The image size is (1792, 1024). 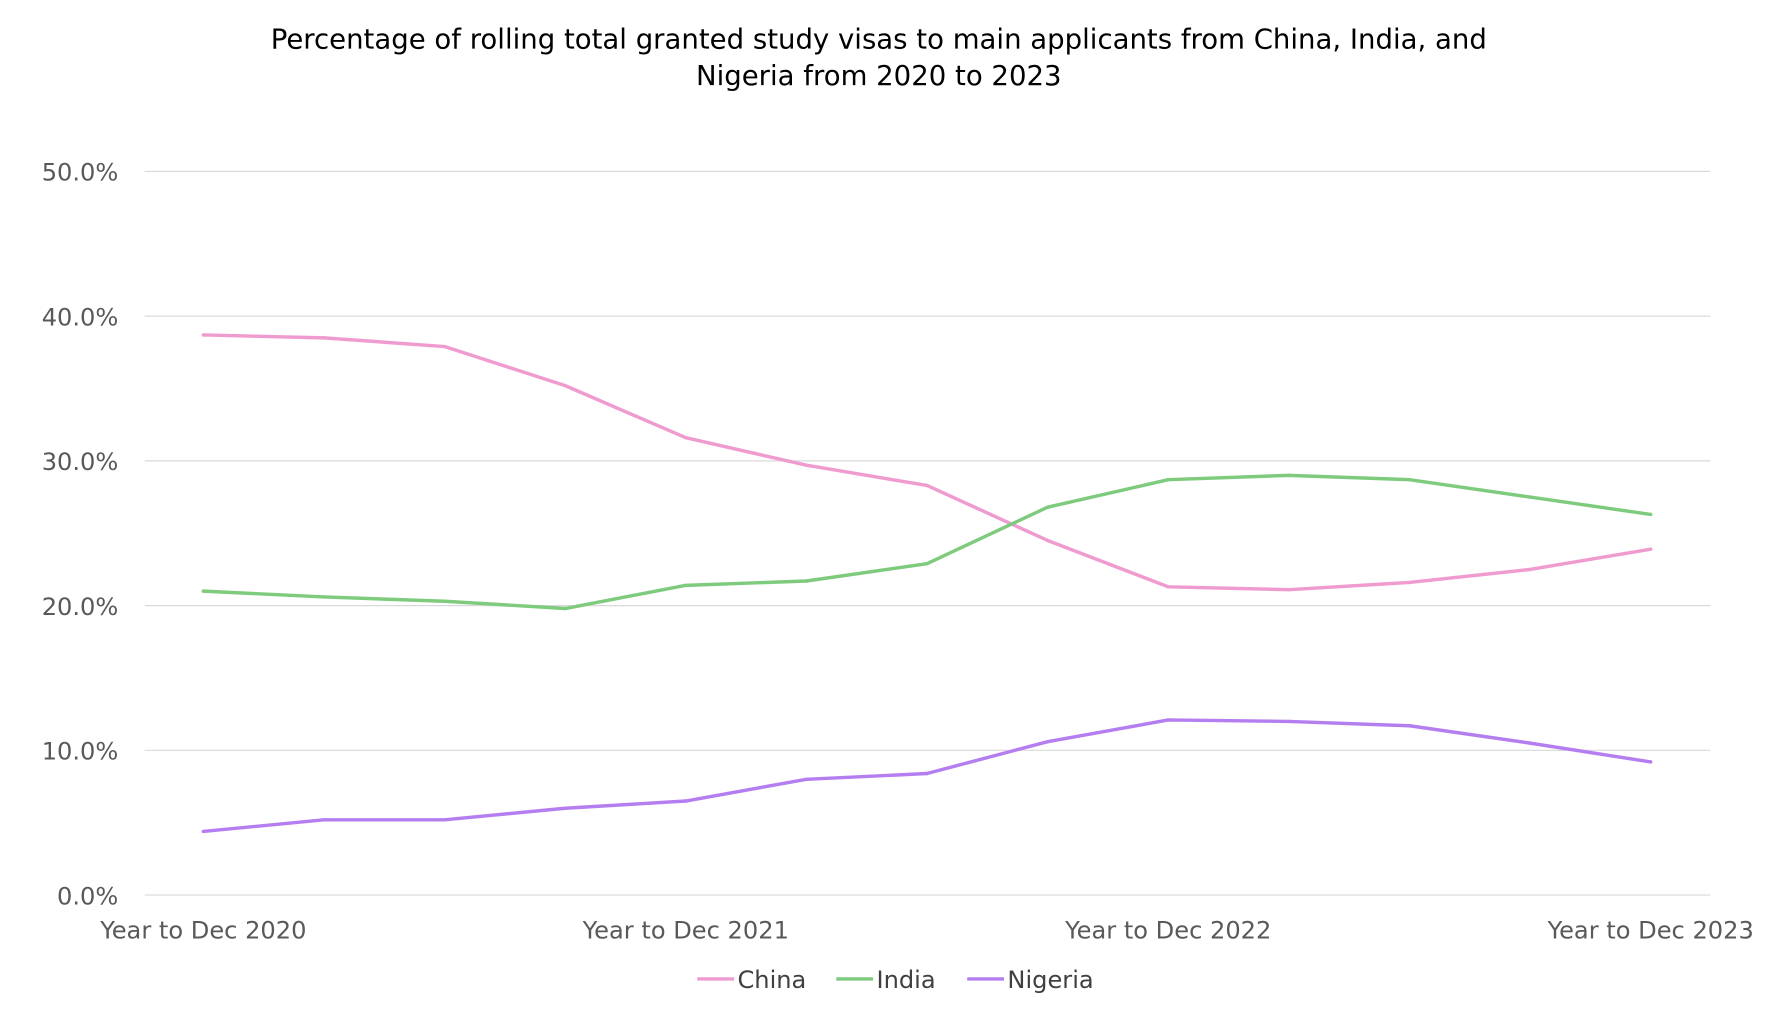 What do you see at coordinates (80, 752) in the screenshot?
I see `y-tick-label: 10.0%` at bounding box center [80, 752].